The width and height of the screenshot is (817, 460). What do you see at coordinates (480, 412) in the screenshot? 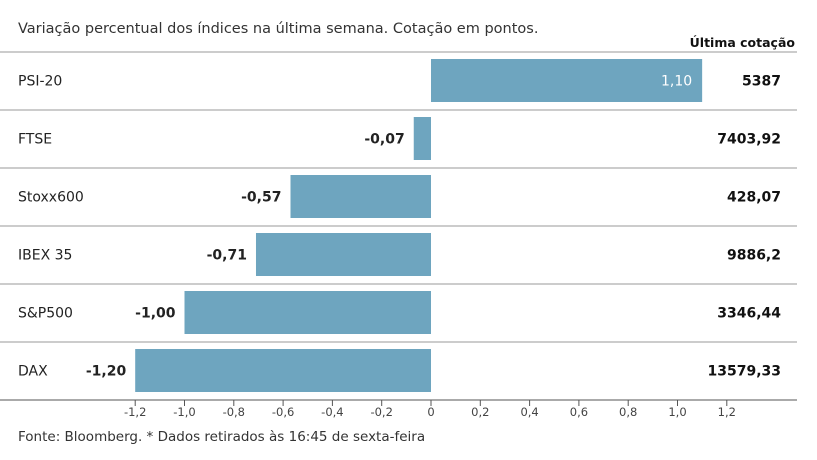
I see `x-tick-label: 0,2` at bounding box center [480, 412].